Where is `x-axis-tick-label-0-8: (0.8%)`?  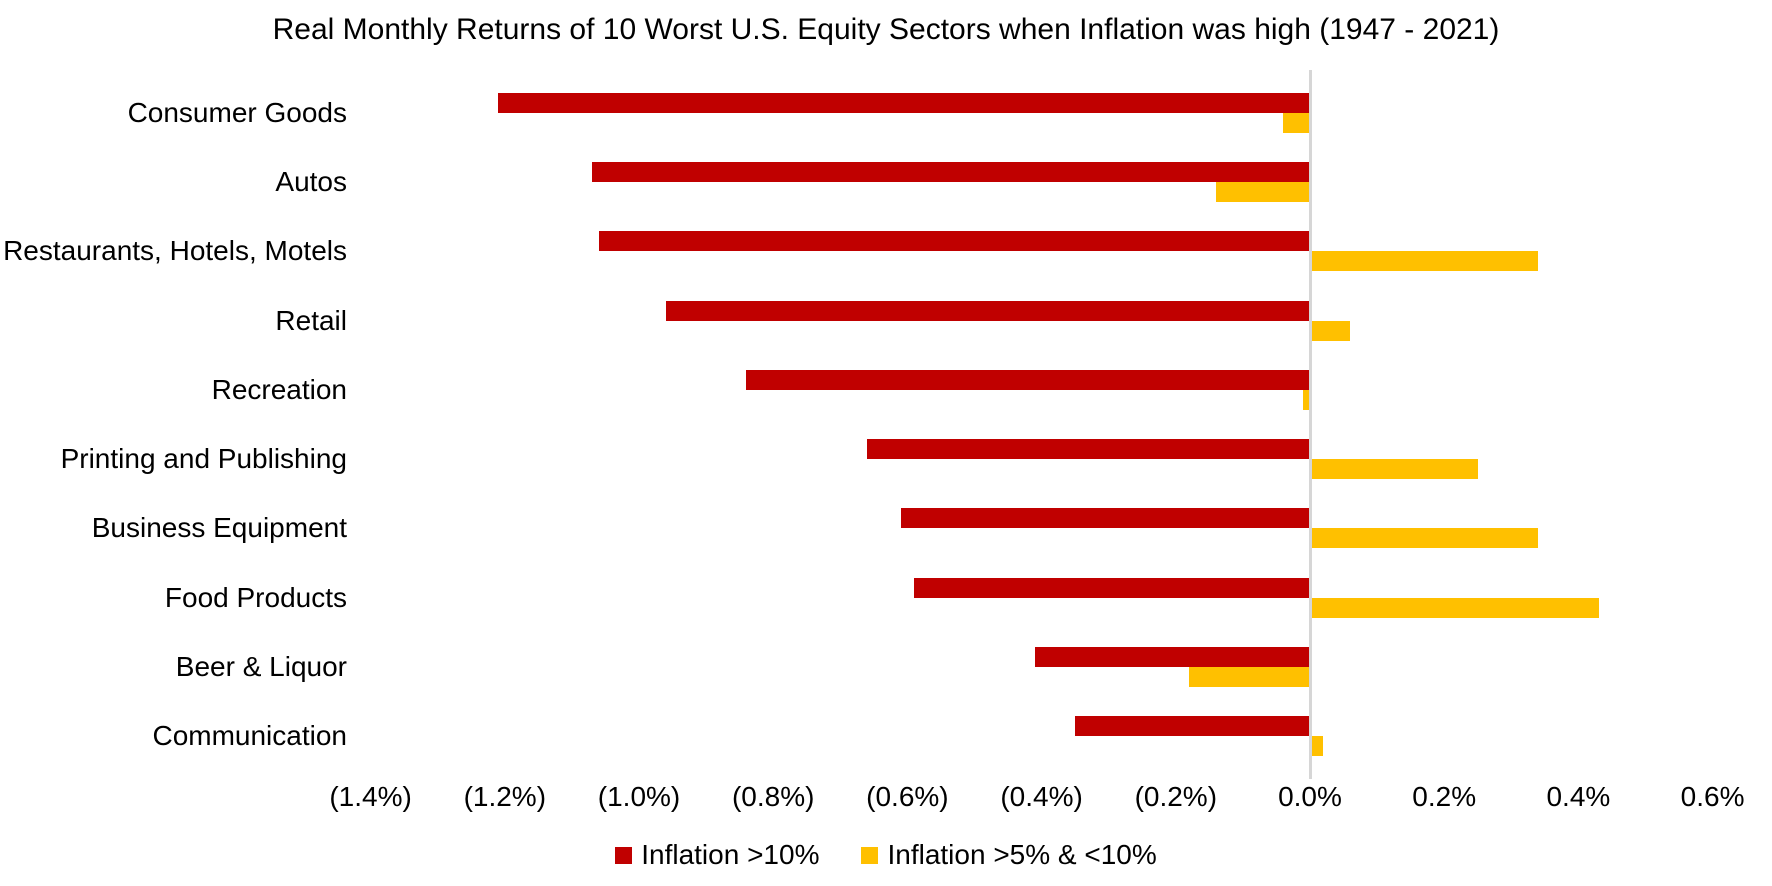 x-axis-tick-label-0-8: (0.8%) is located at coordinates (773, 796).